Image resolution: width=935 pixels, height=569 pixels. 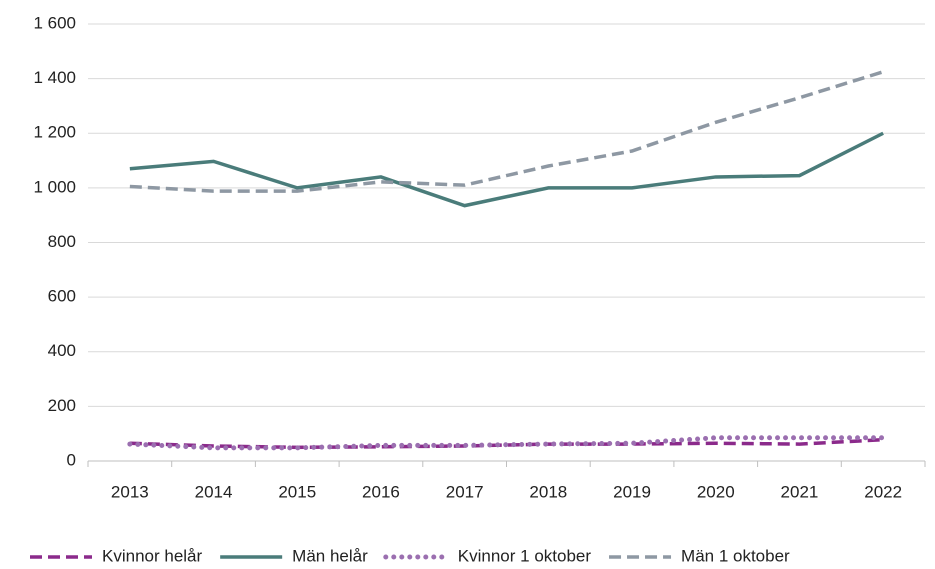 I want to click on x-tick-label: 2016, so click(x=381, y=491).